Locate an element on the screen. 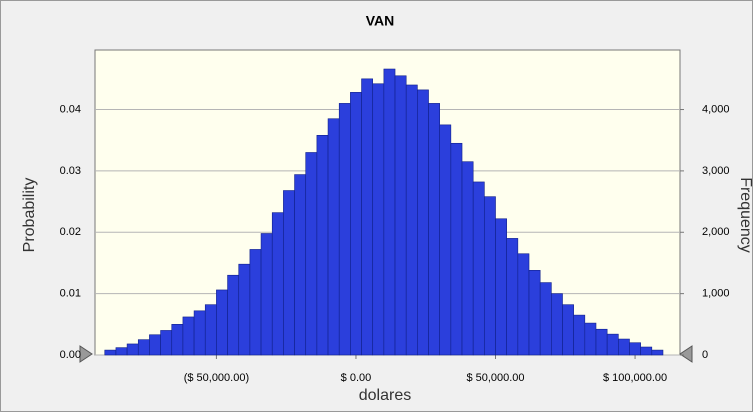 This screenshot has width=753, height=412. y-axis-label: Probability is located at coordinates (29, 215).